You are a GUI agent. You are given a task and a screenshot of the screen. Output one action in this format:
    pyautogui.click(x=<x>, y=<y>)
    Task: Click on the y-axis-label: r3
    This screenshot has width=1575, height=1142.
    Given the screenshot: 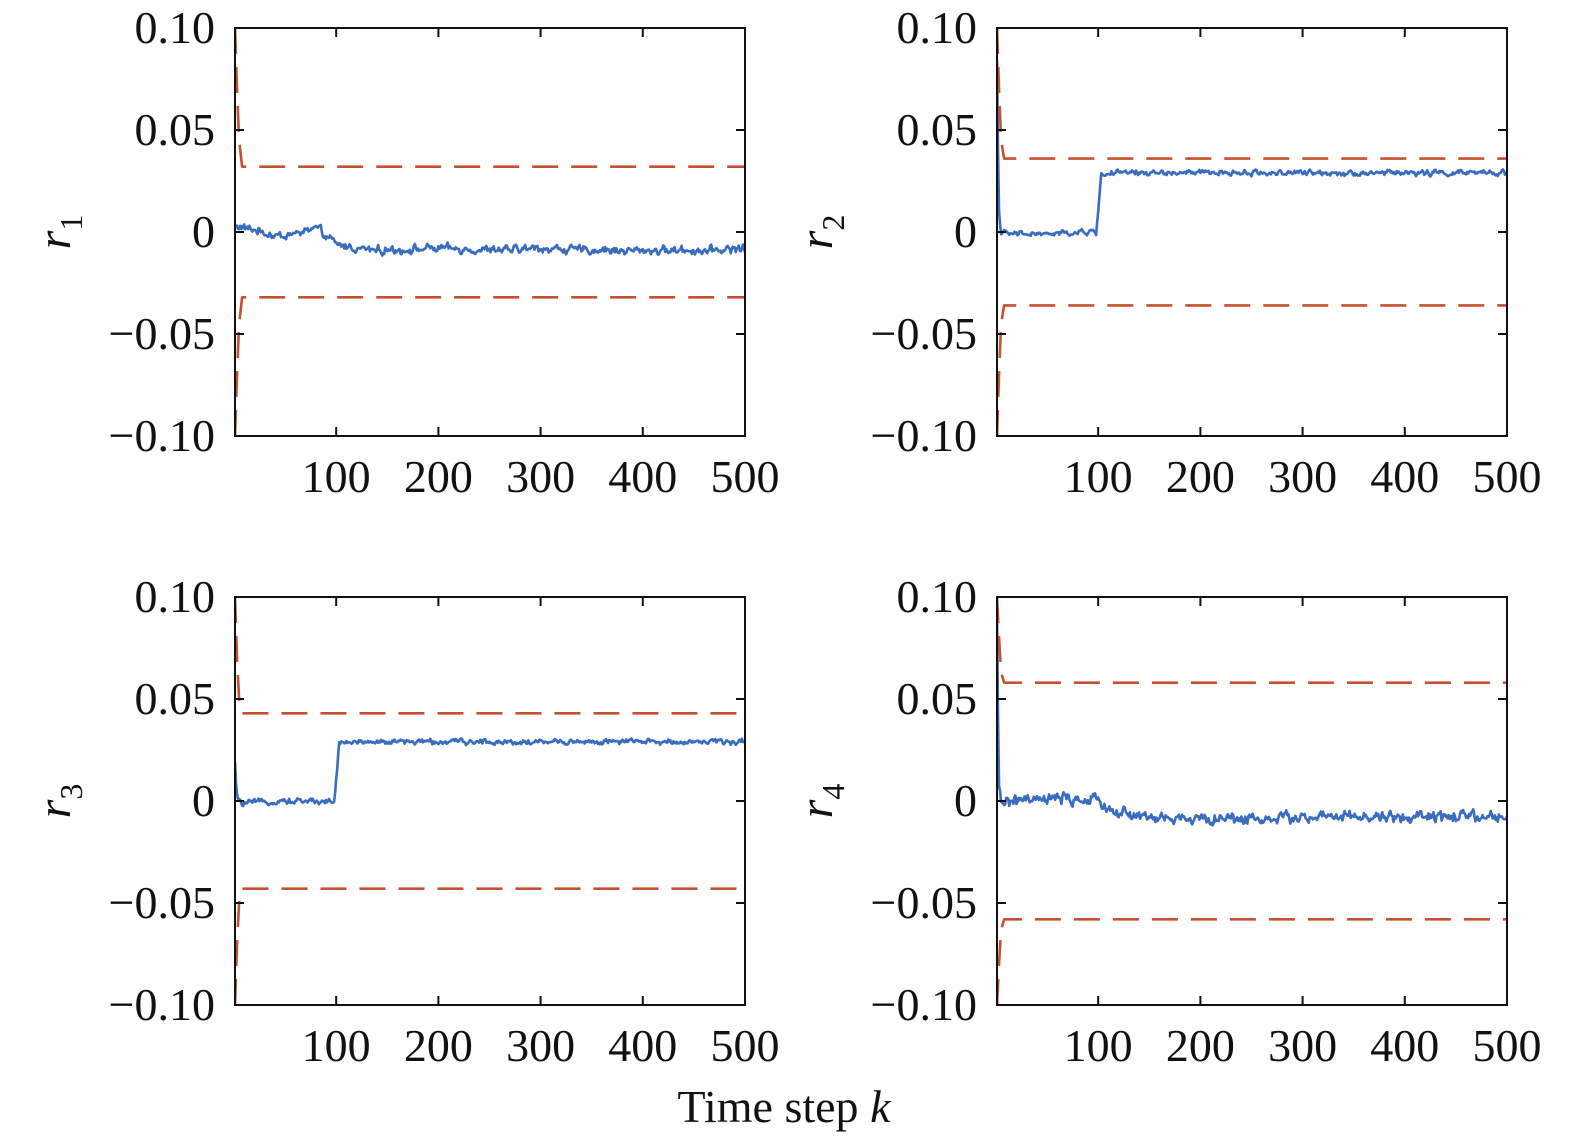 What is the action you would take?
    pyautogui.click(x=58, y=801)
    